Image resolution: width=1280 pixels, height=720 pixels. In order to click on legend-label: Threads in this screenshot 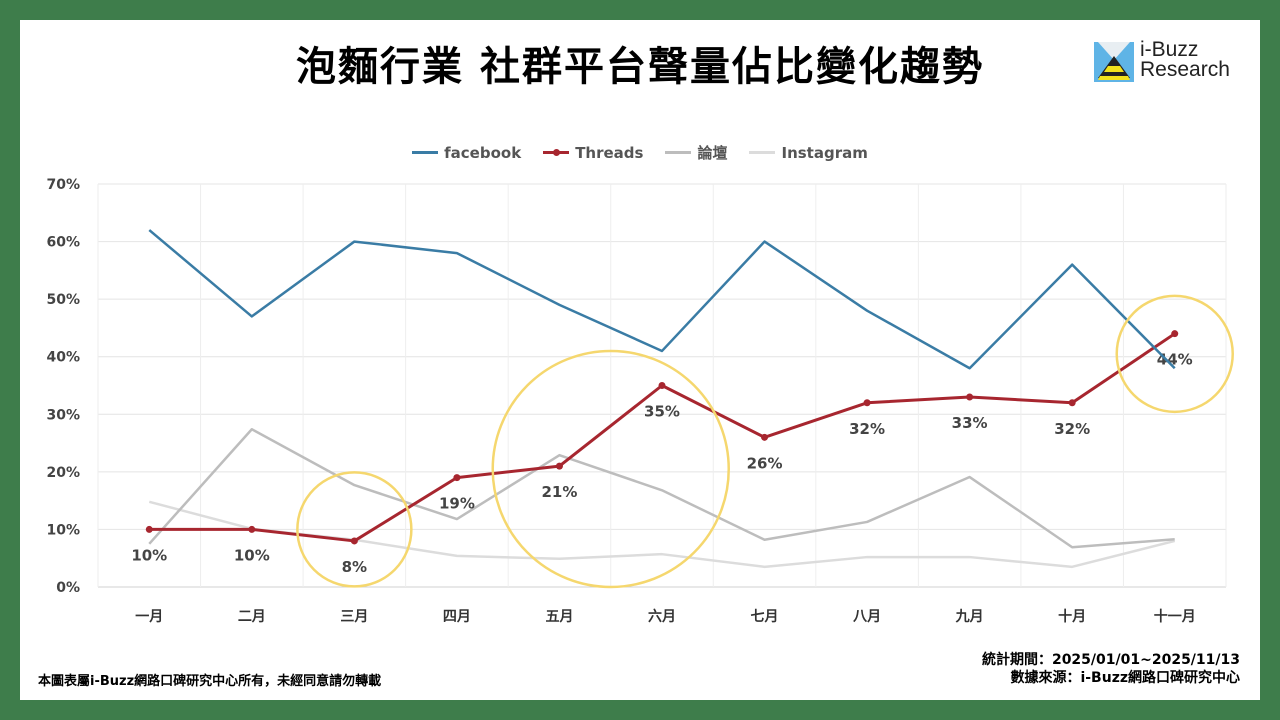, I will do `click(609, 152)`.